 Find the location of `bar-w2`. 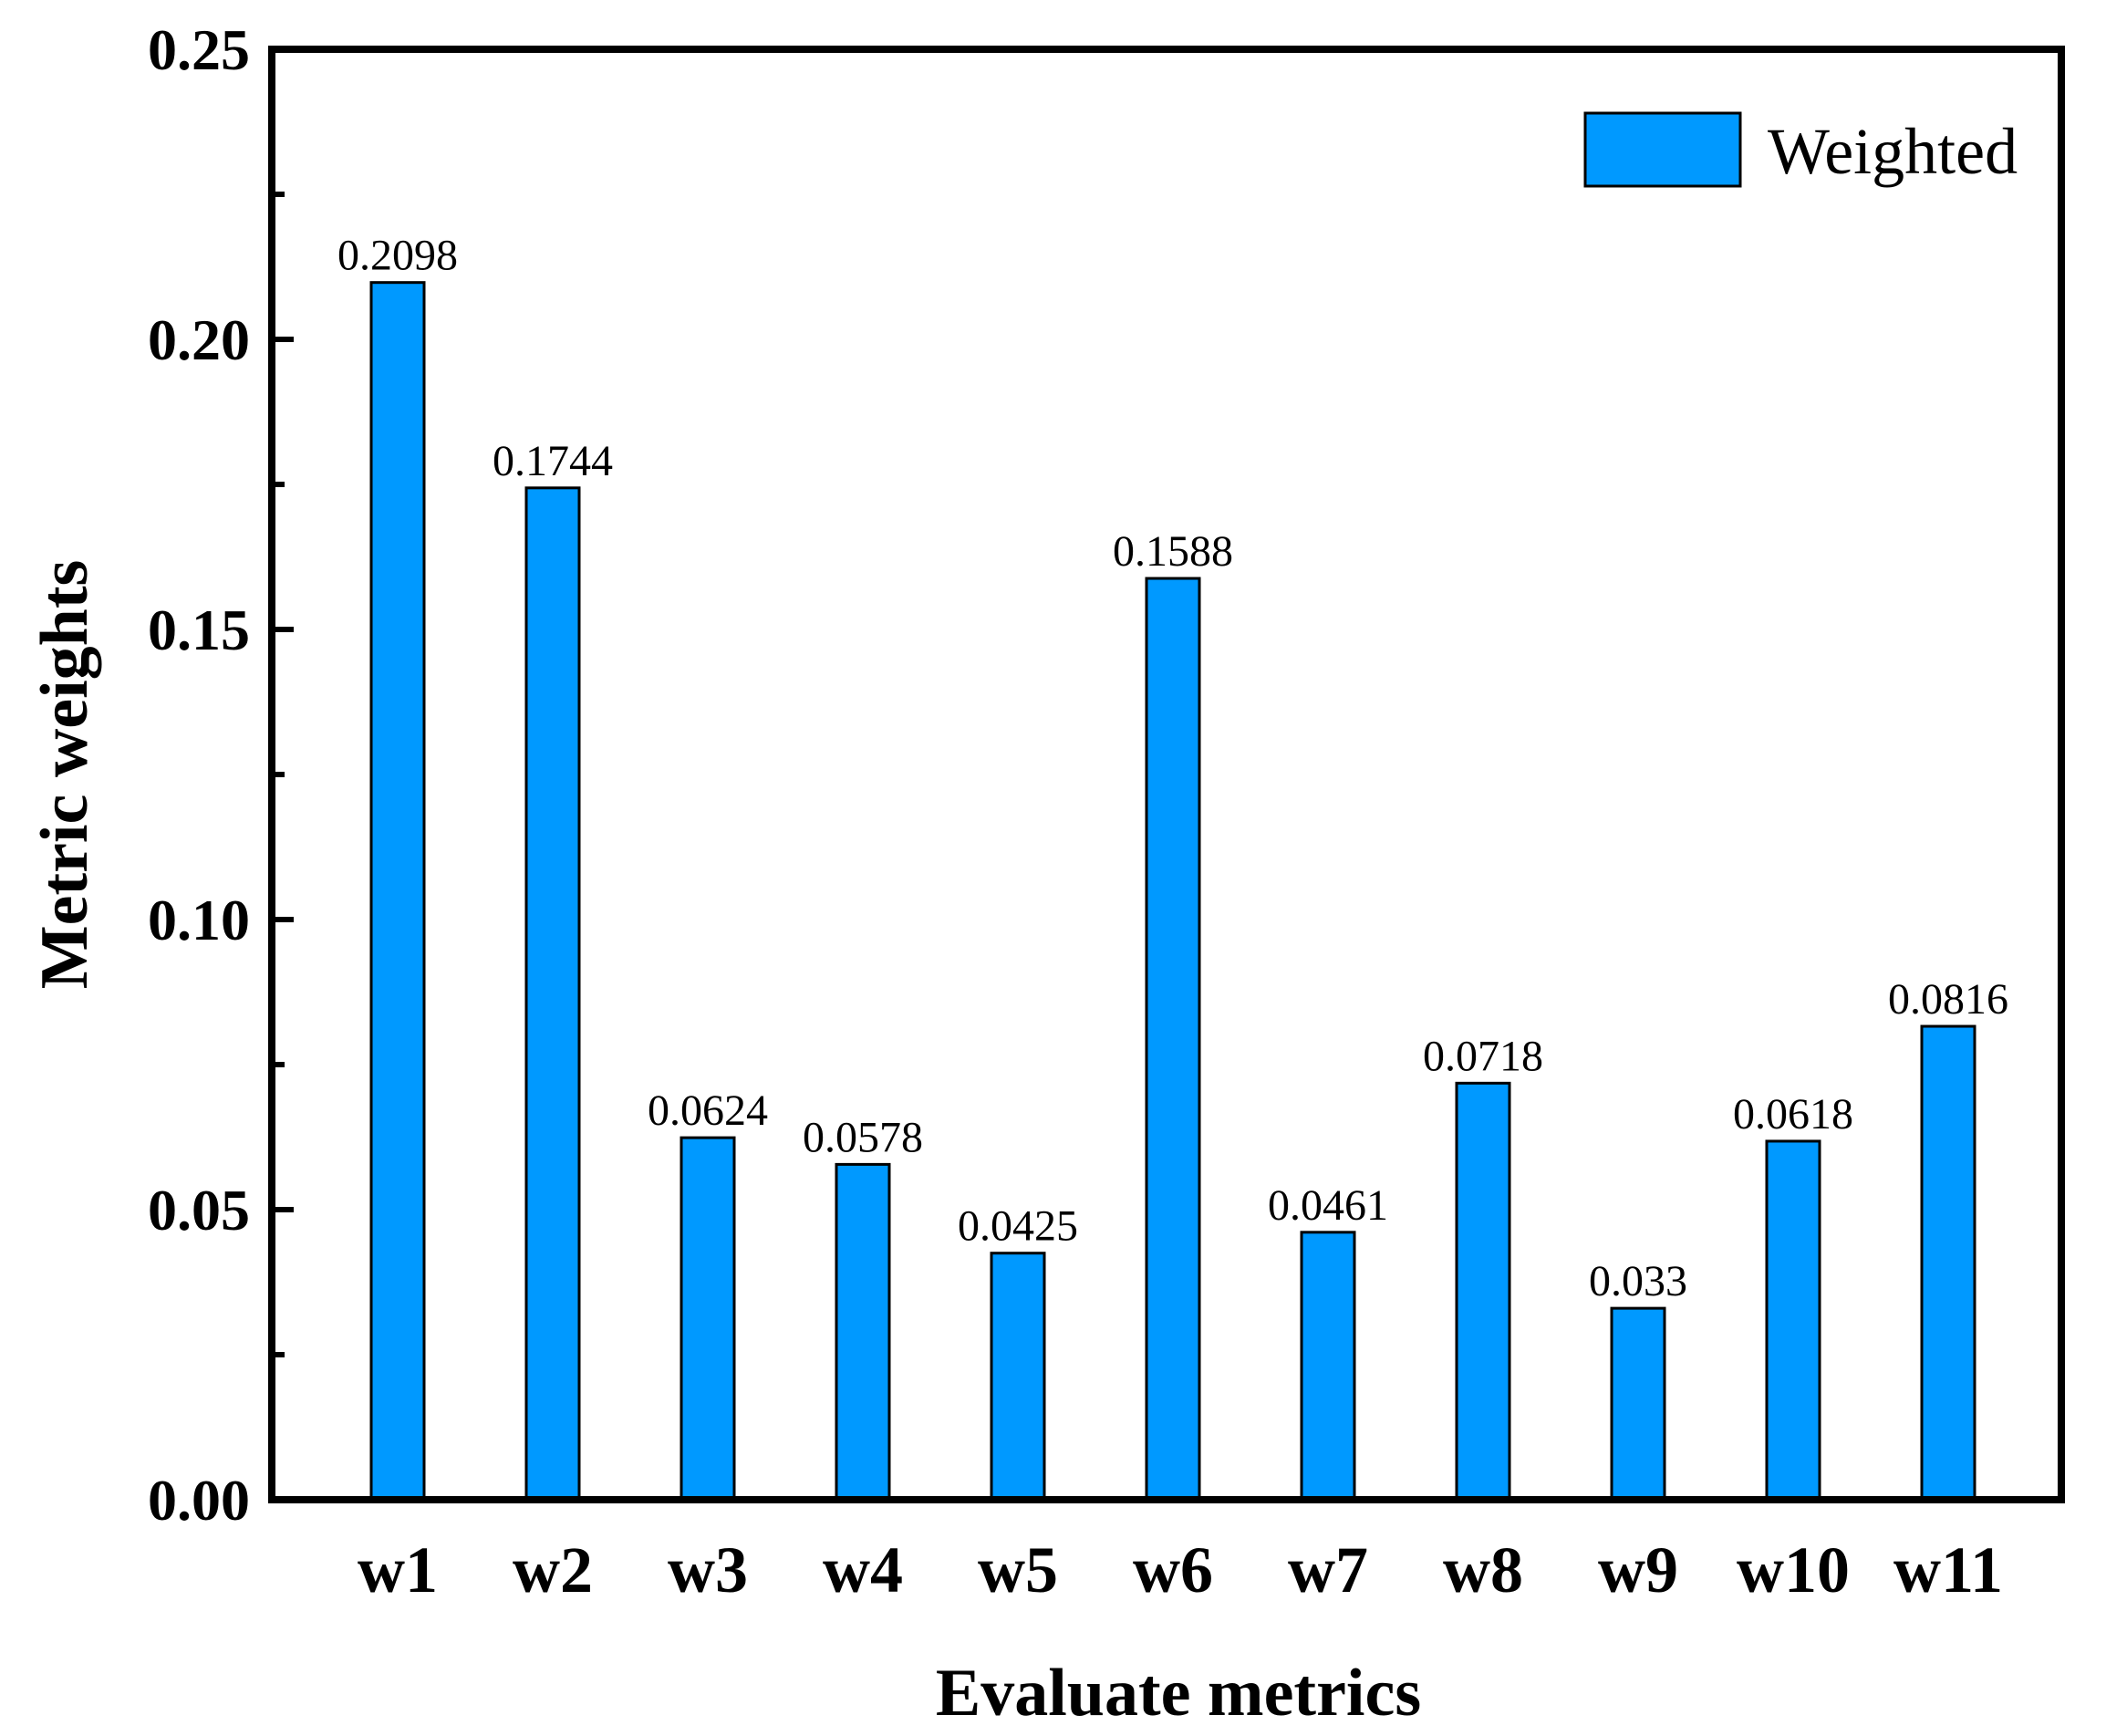

bar-w2 is located at coordinates (552, 994).